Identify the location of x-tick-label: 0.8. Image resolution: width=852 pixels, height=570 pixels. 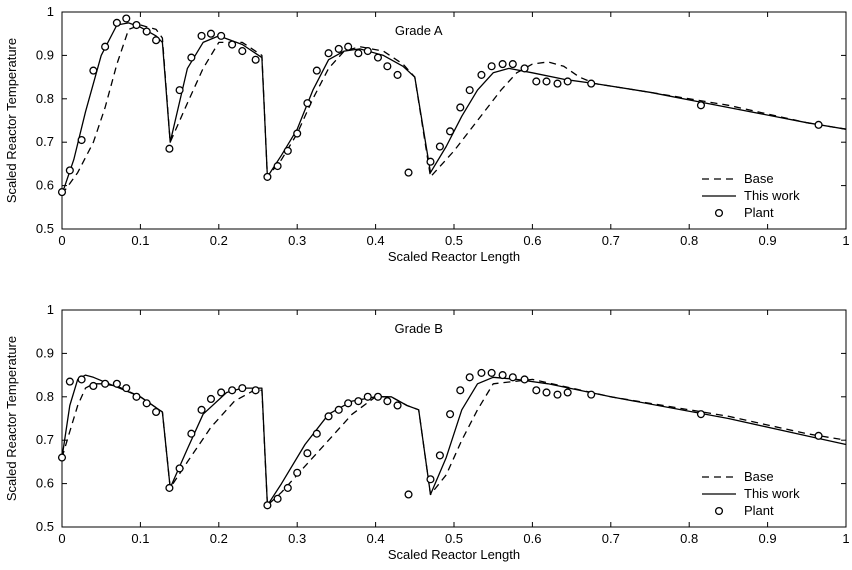
(689, 240).